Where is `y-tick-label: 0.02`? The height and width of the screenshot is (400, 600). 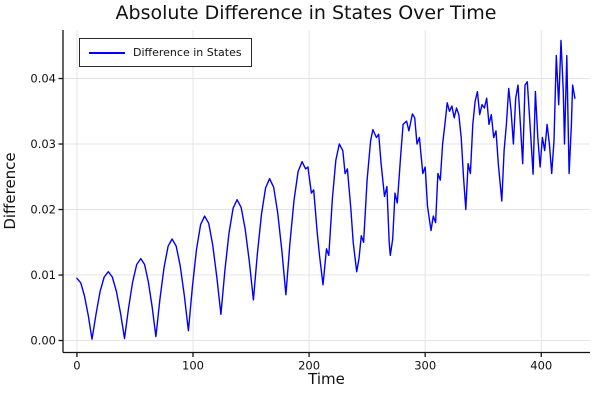
y-tick-label: 0.02 is located at coordinates (43, 210).